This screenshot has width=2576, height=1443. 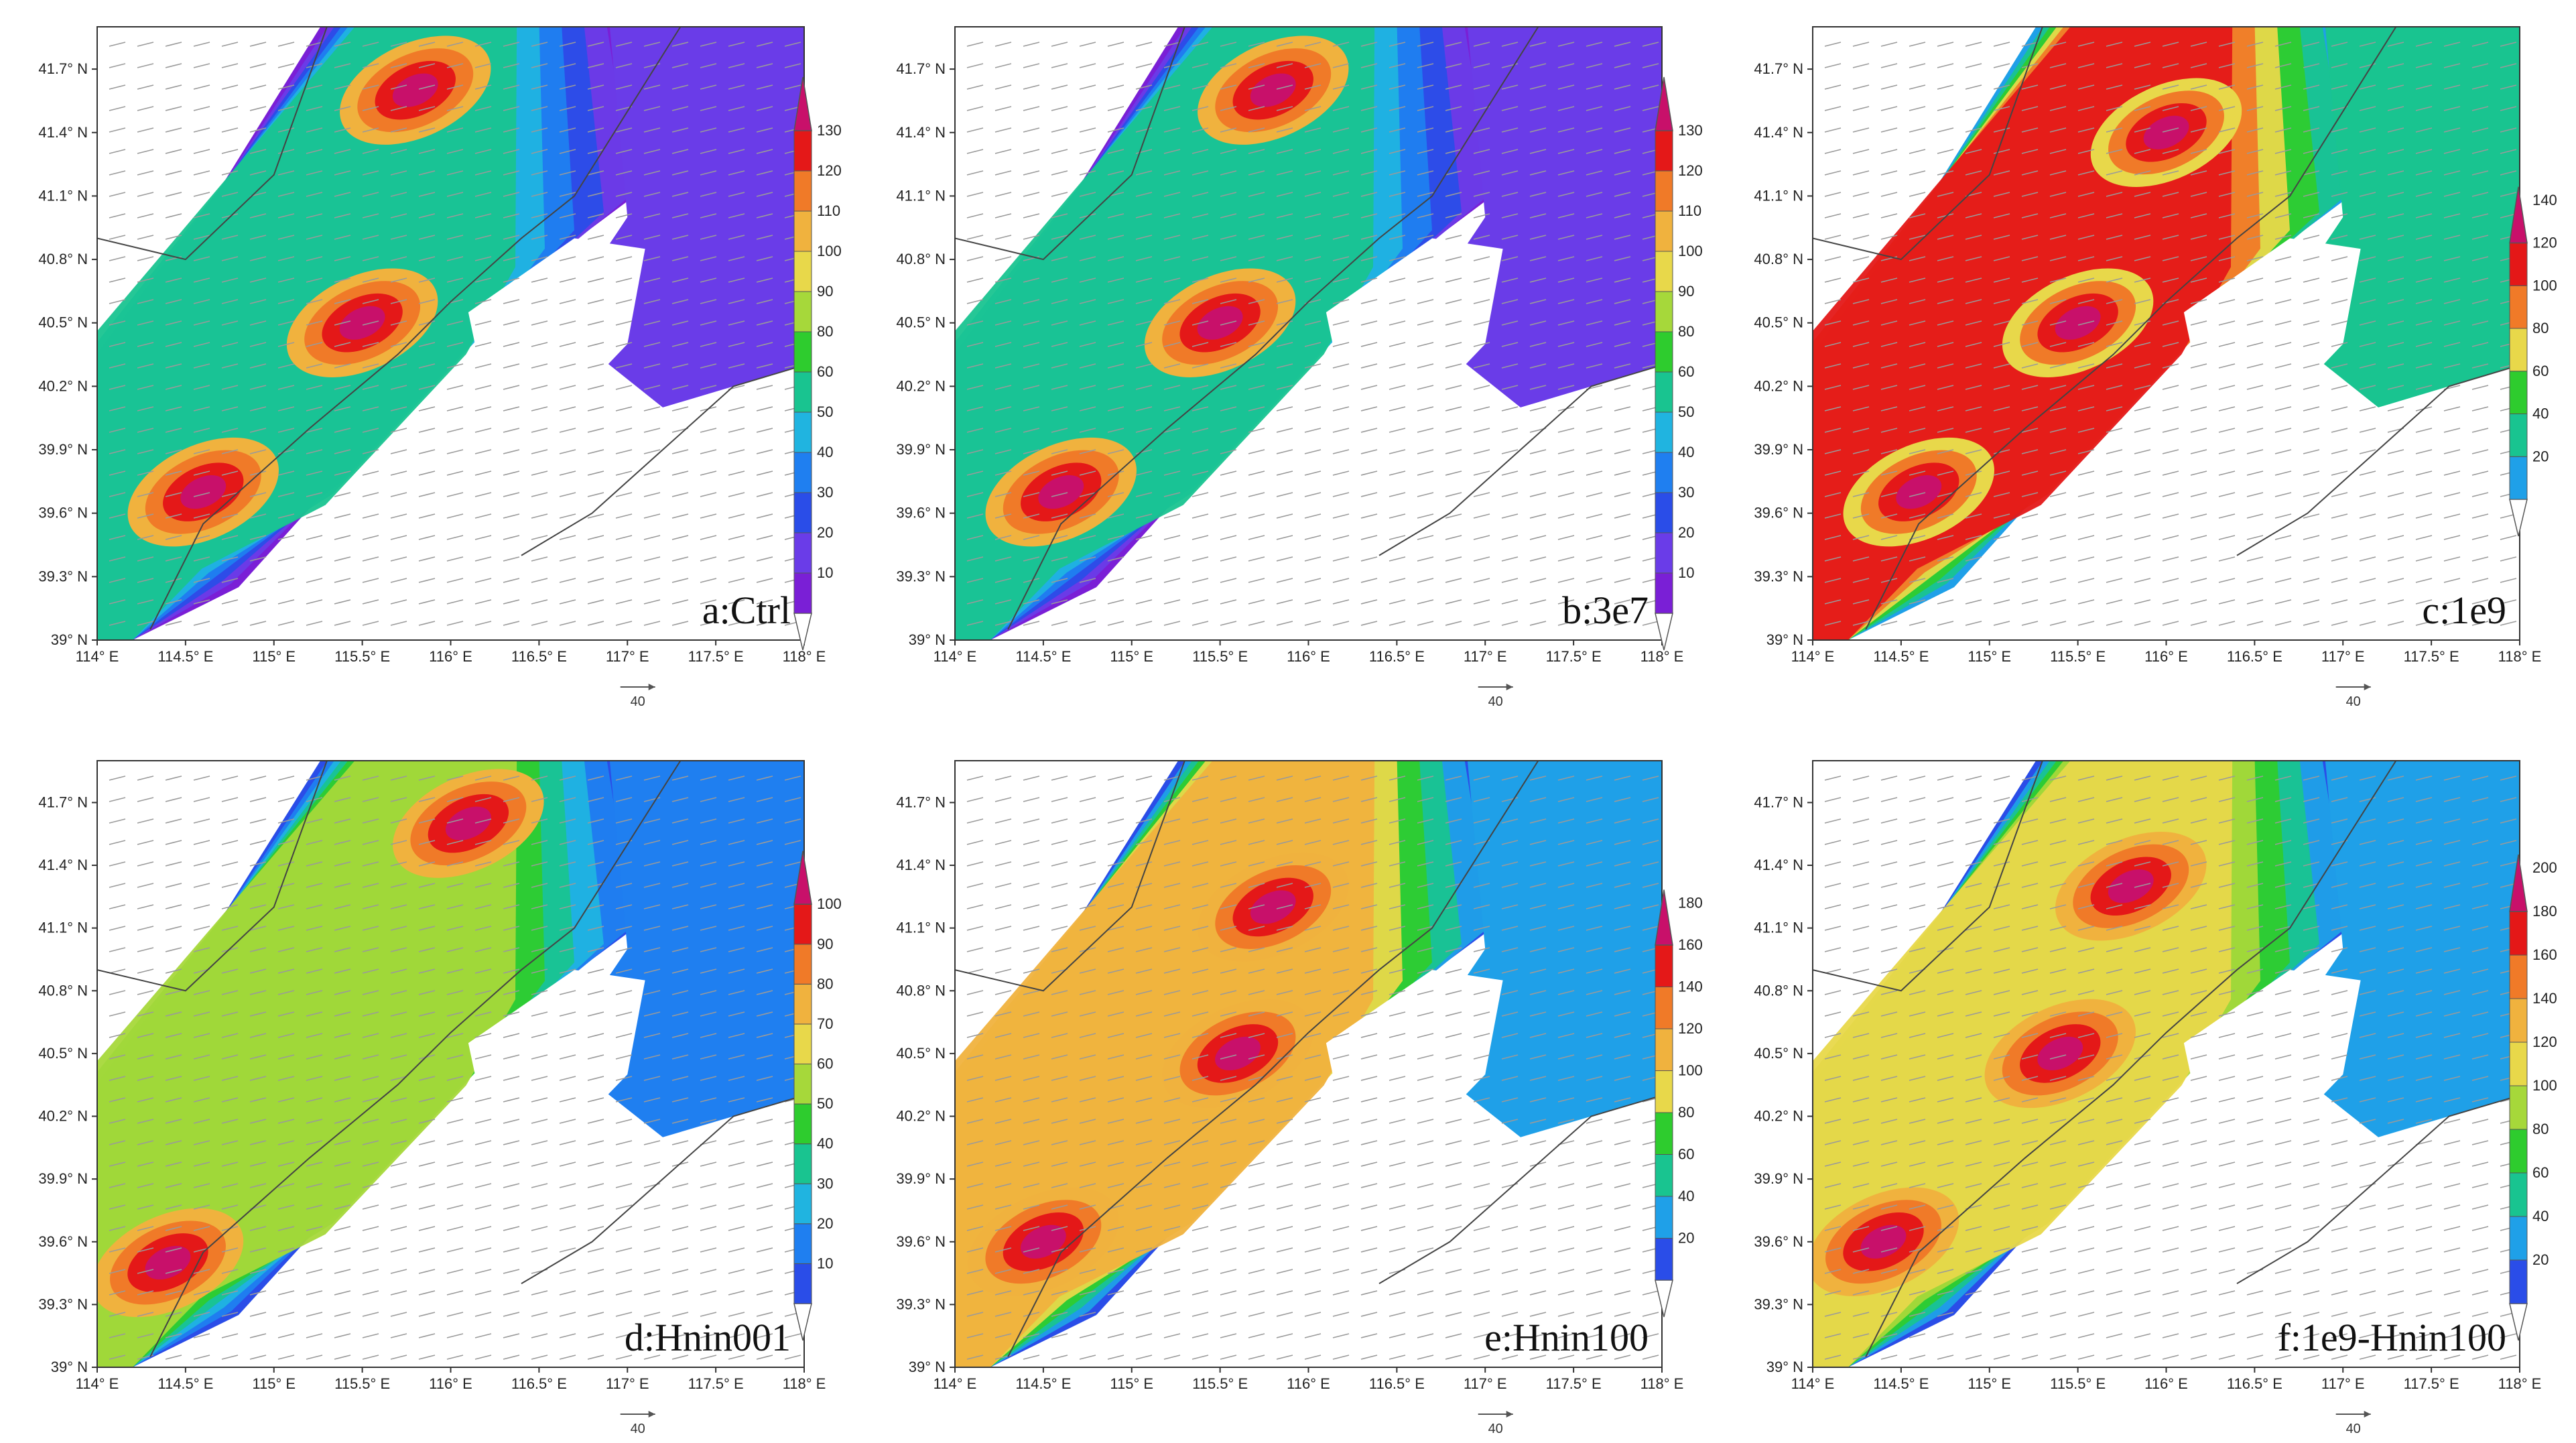 What do you see at coordinates (627, 1383) in the screenshot?
I see `x-tick-label: 117° E` at bounding box center [627, 1383].